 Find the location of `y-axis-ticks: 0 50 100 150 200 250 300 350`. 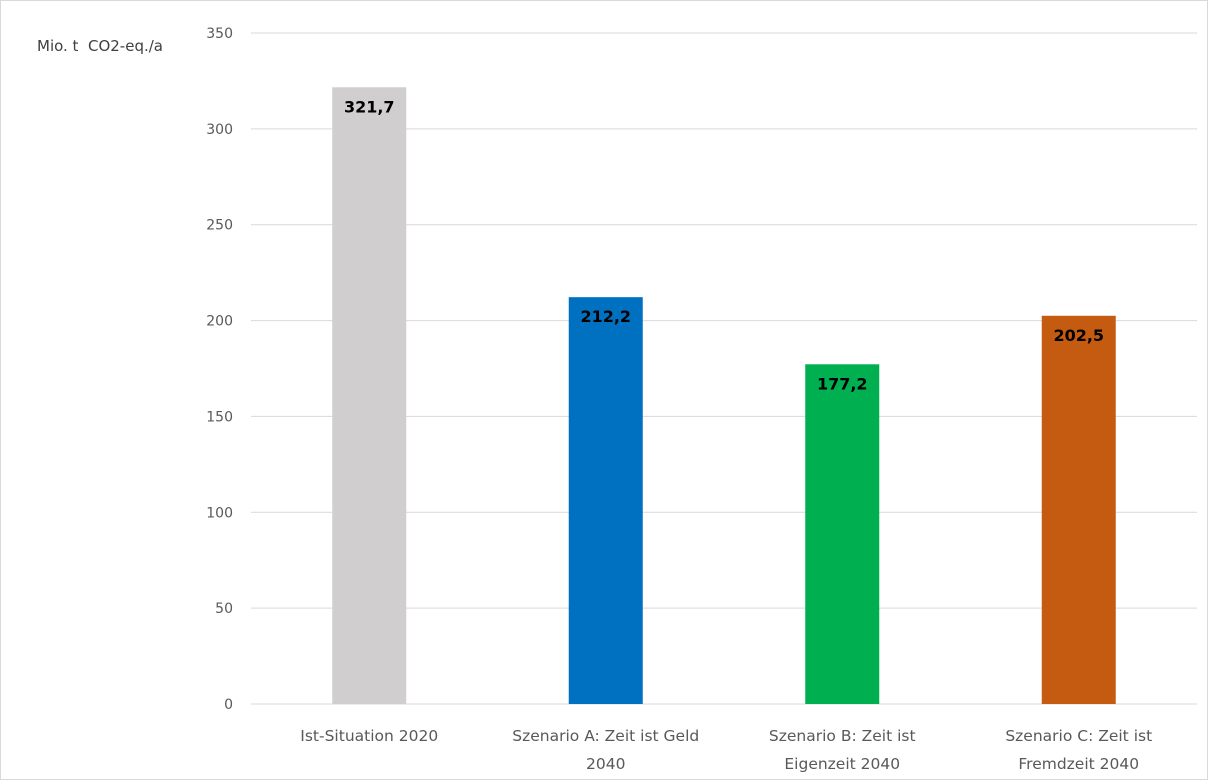

y-axis-ticks: 0 50 100 150 200 250 300 350 is located at coordinates (219, 369).